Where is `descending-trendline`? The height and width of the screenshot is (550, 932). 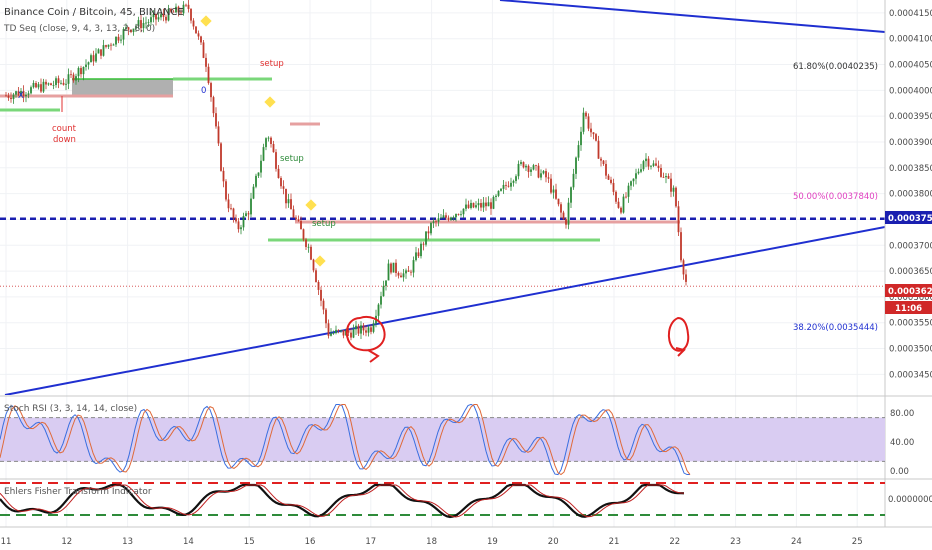
descending-trendline is located at coordinates (692, 16).